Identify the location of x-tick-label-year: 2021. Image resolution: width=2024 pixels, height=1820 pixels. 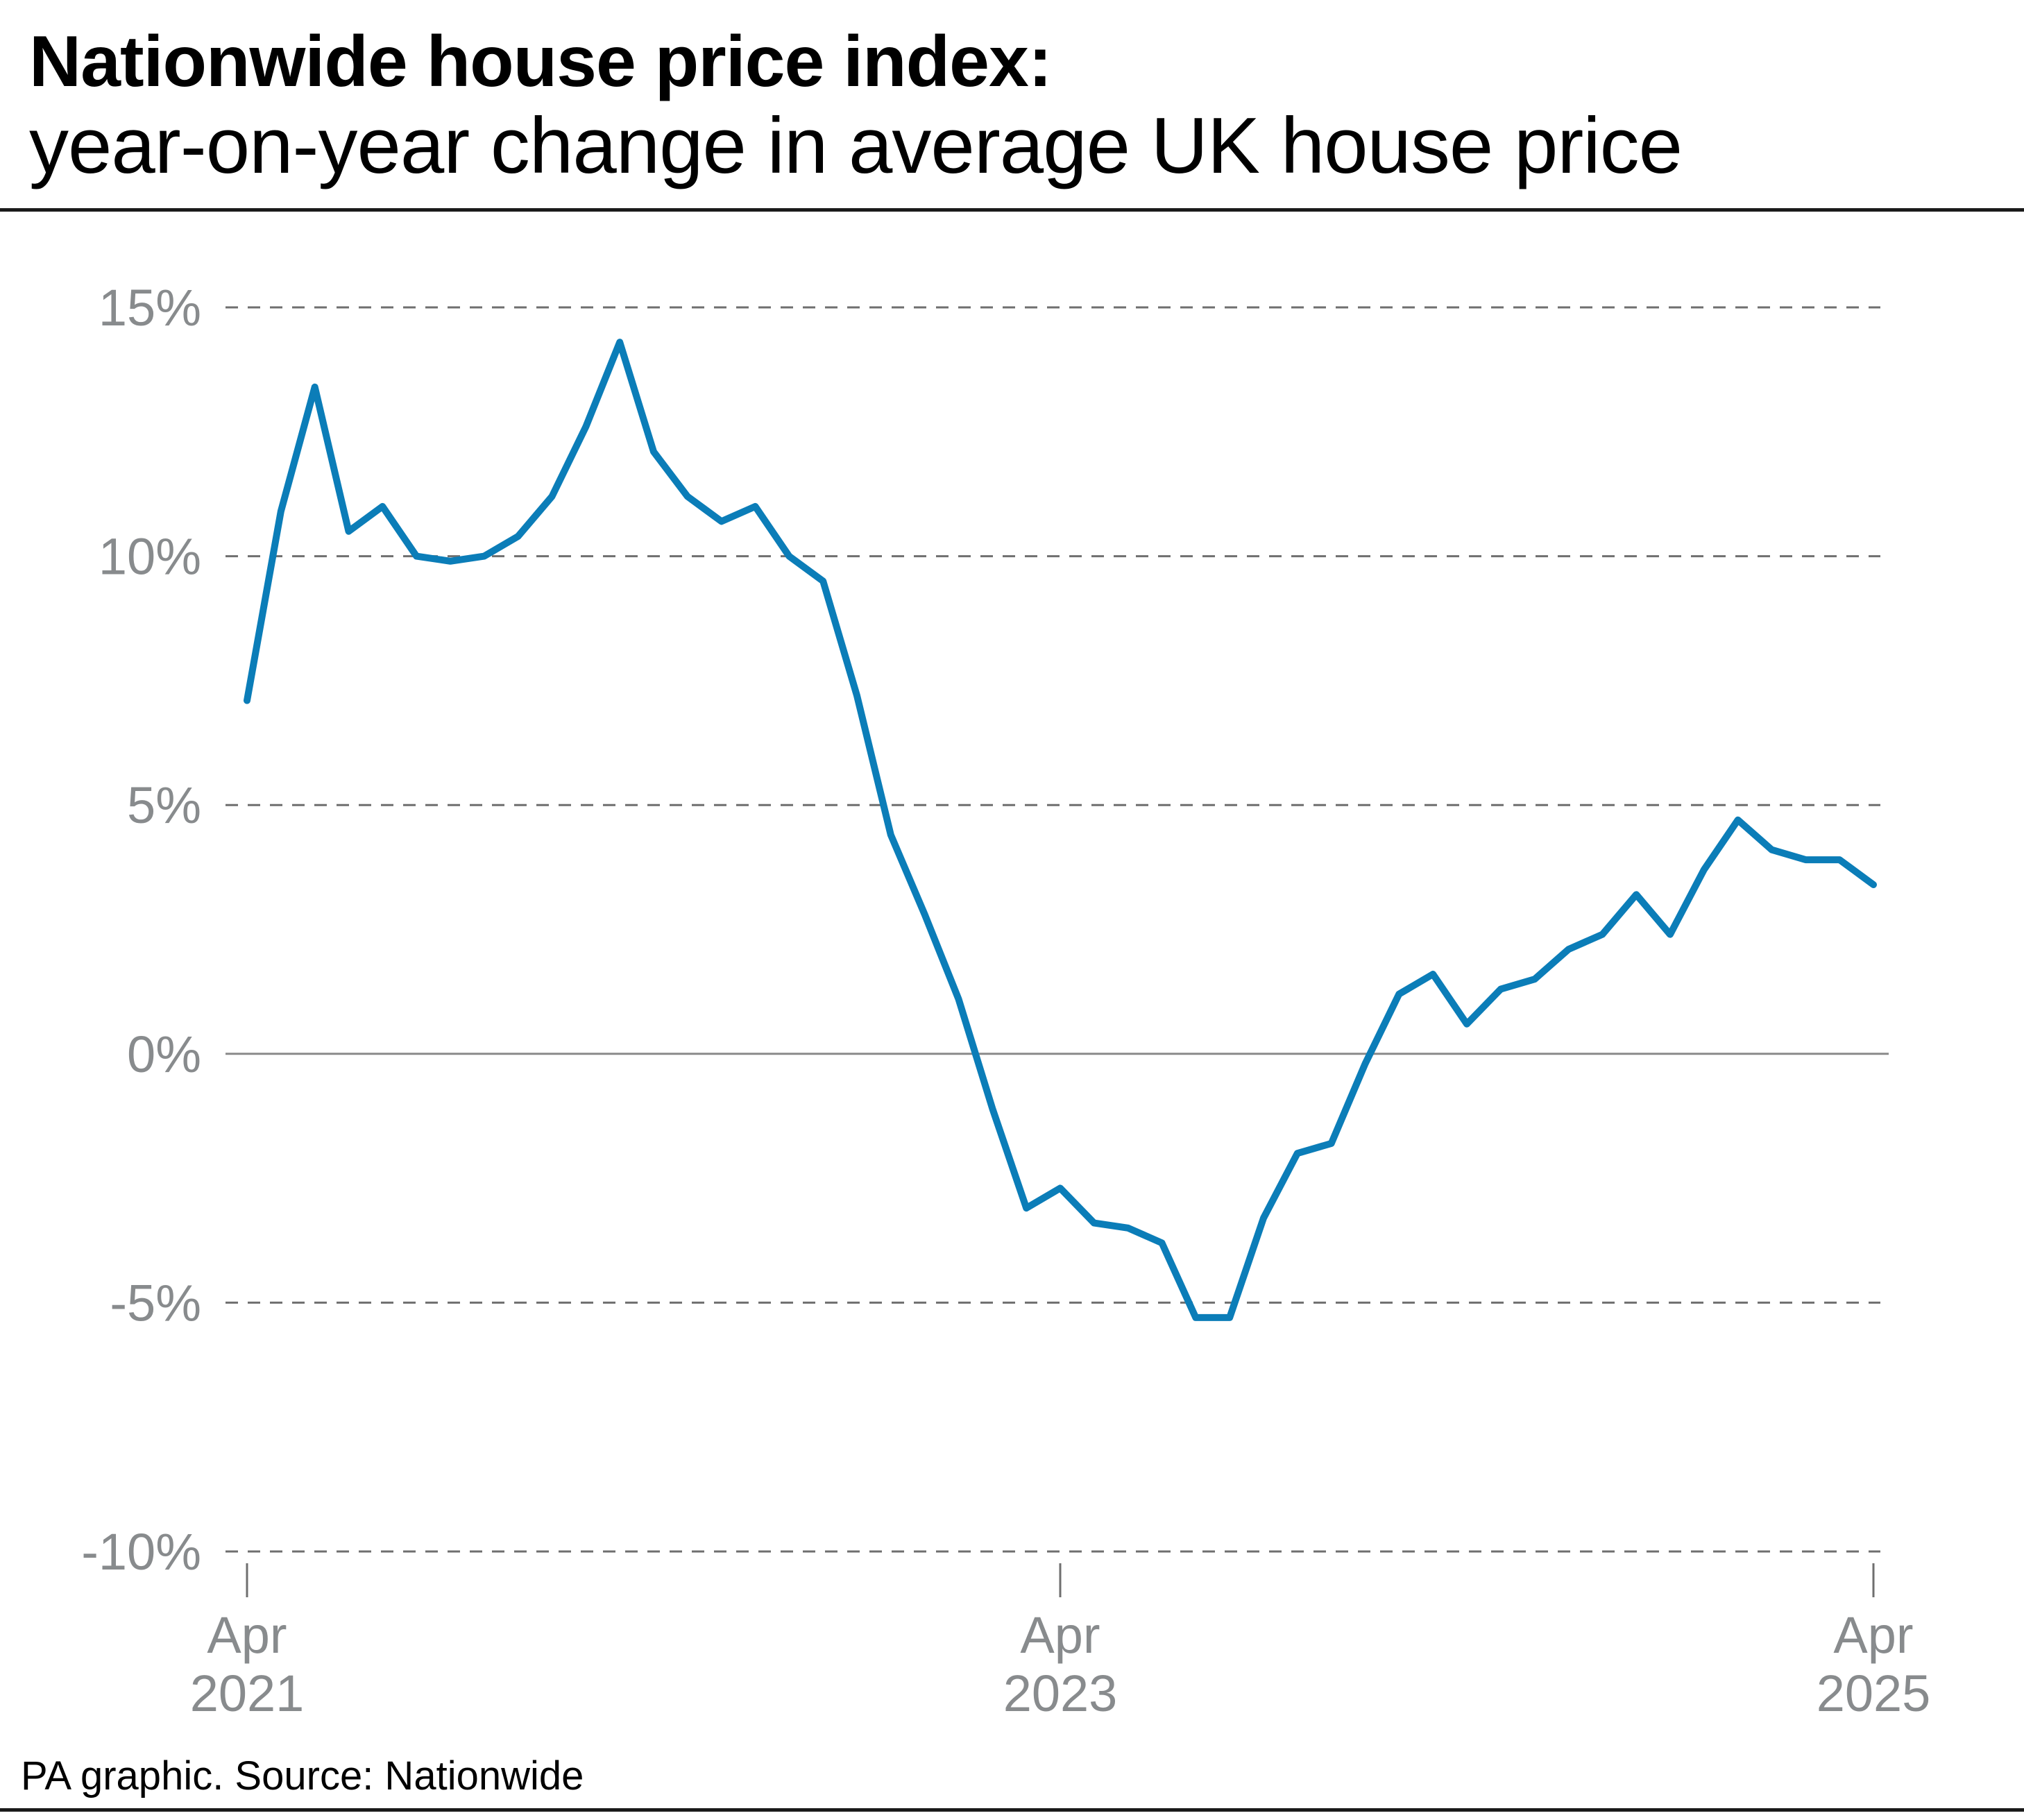
(247, 1693).